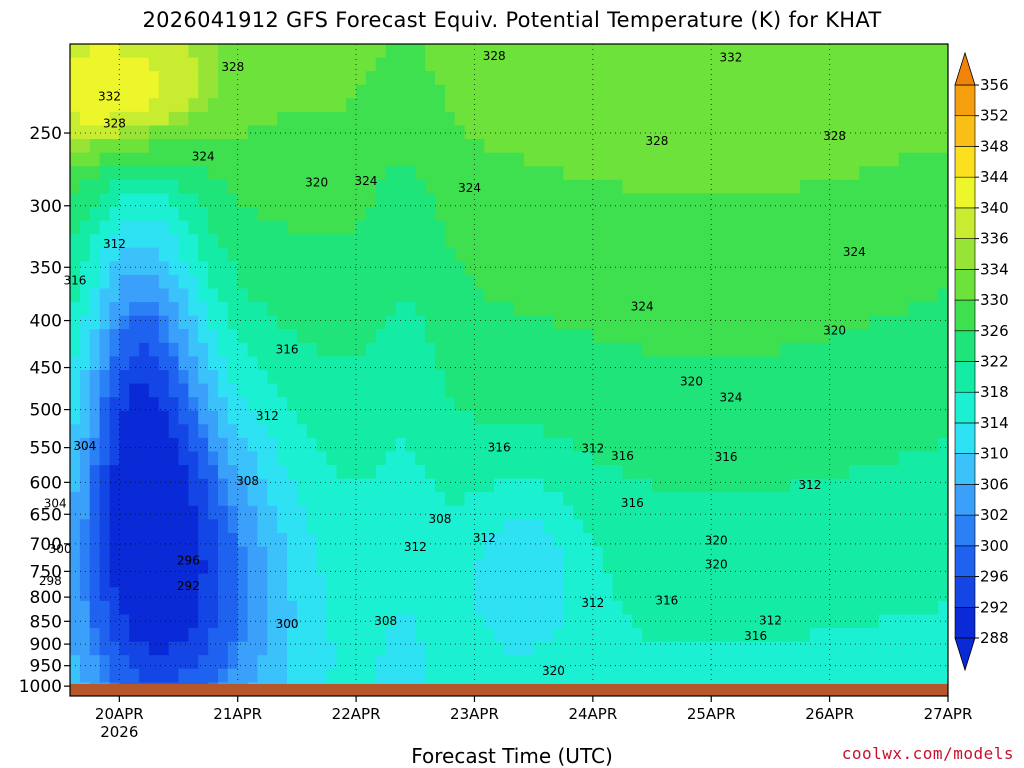 Image resolution: width=1024 pixels, height=768 pixels. I want to click on contour-label: 312, so click(592, 448).